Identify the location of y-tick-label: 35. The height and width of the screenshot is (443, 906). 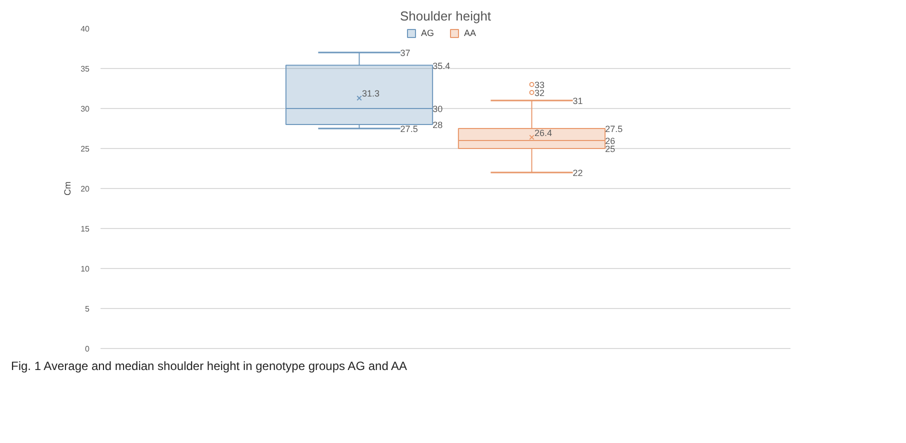
(85, 69).